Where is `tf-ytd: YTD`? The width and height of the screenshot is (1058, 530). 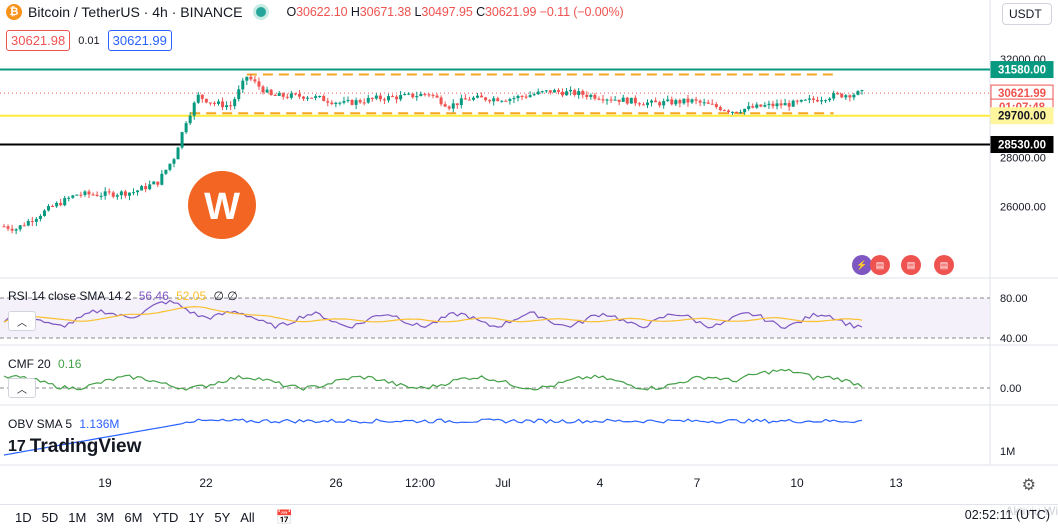 tf-ytd: YTD is located at coordinates (165, 517).